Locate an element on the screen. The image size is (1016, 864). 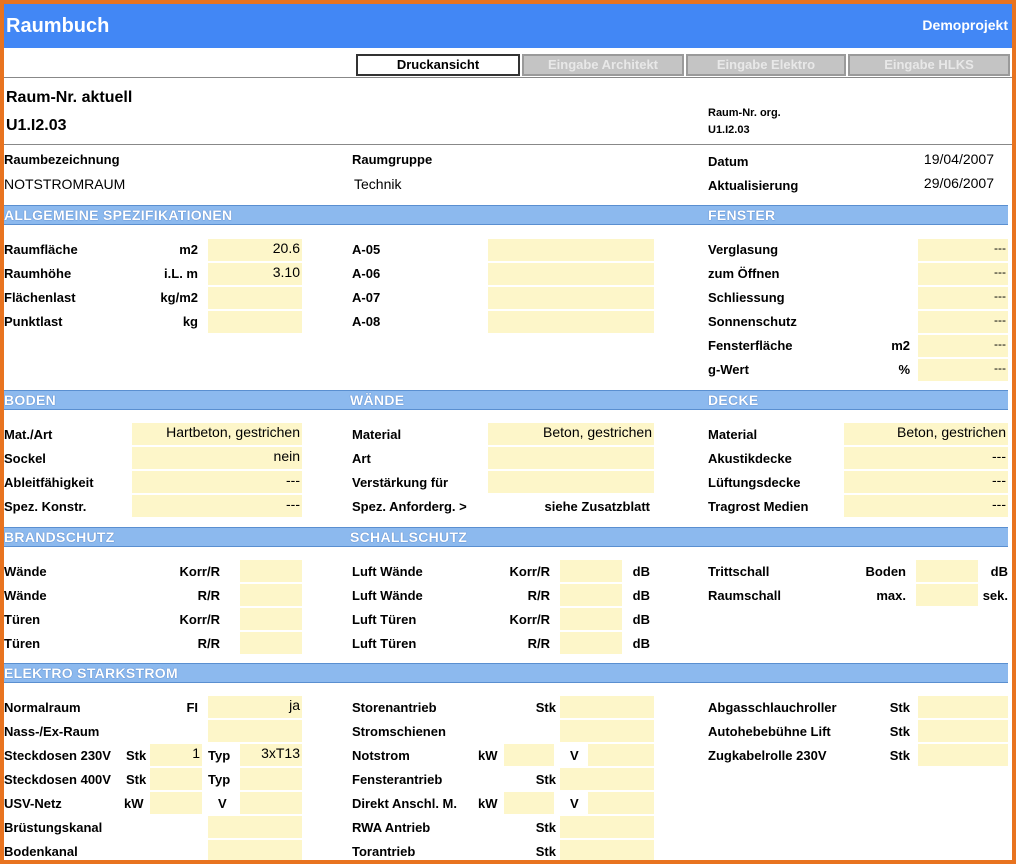
elektro-input-stk: 1 is located at coordinates (176, 755).